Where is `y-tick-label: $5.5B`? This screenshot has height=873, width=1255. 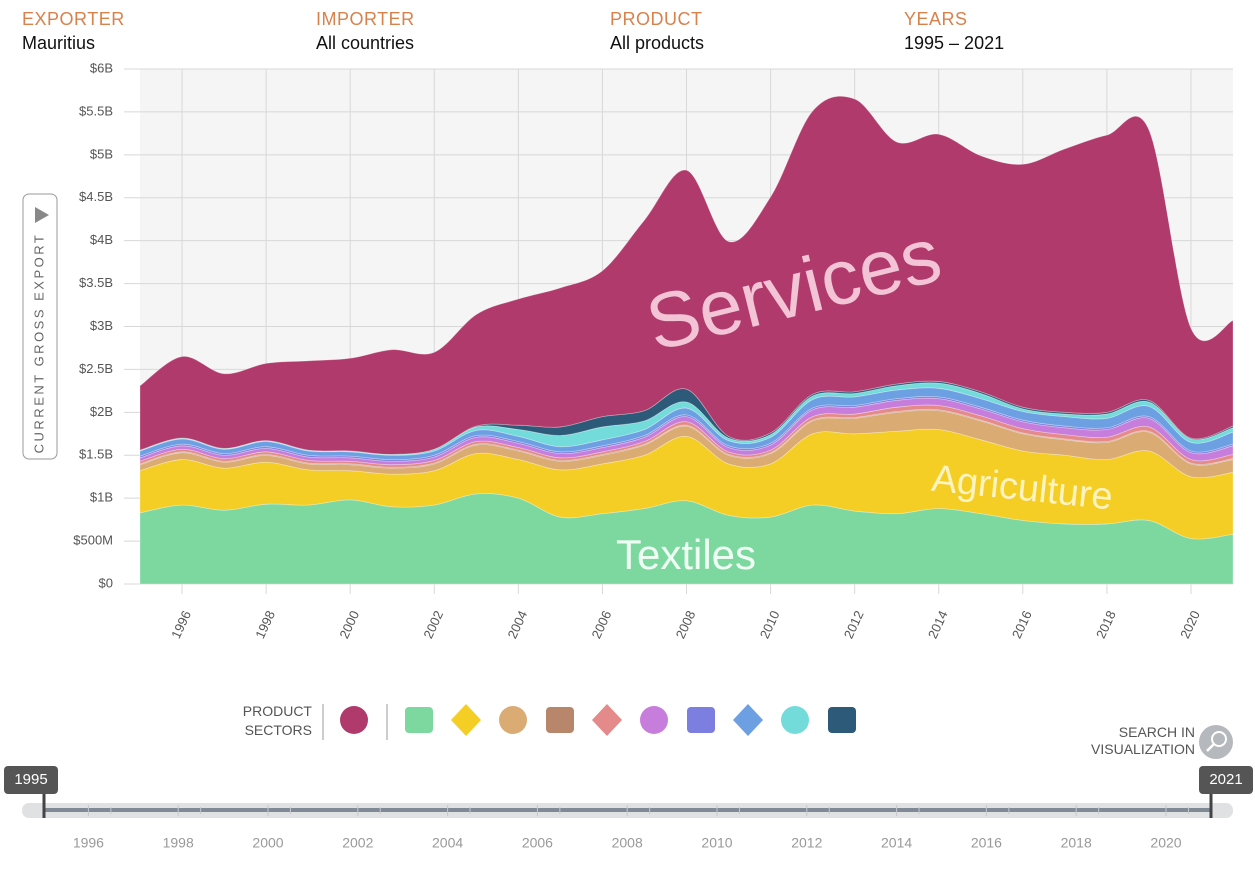 y-tick-label: $5.5B is located at coordinates (96, 110).